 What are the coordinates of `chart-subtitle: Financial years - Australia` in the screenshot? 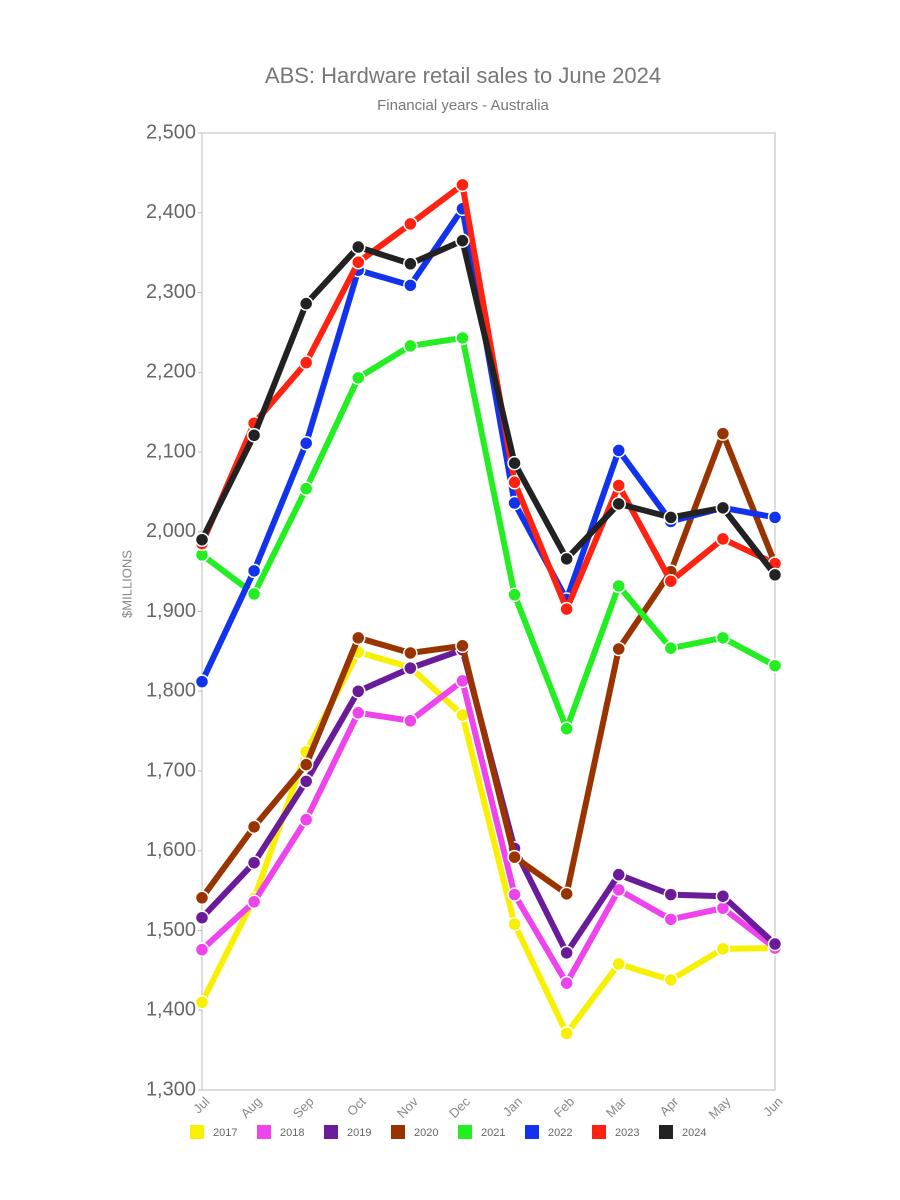 It's located at (463, 105).